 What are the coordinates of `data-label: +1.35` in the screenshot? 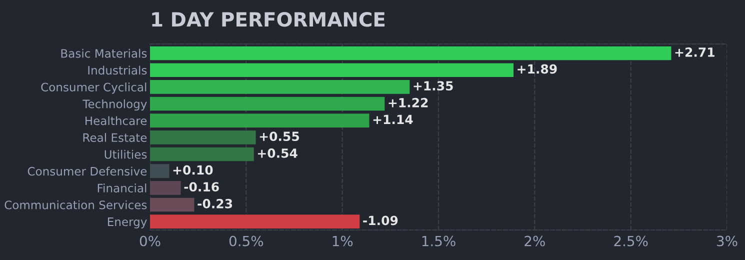 It's located at (433, 86).